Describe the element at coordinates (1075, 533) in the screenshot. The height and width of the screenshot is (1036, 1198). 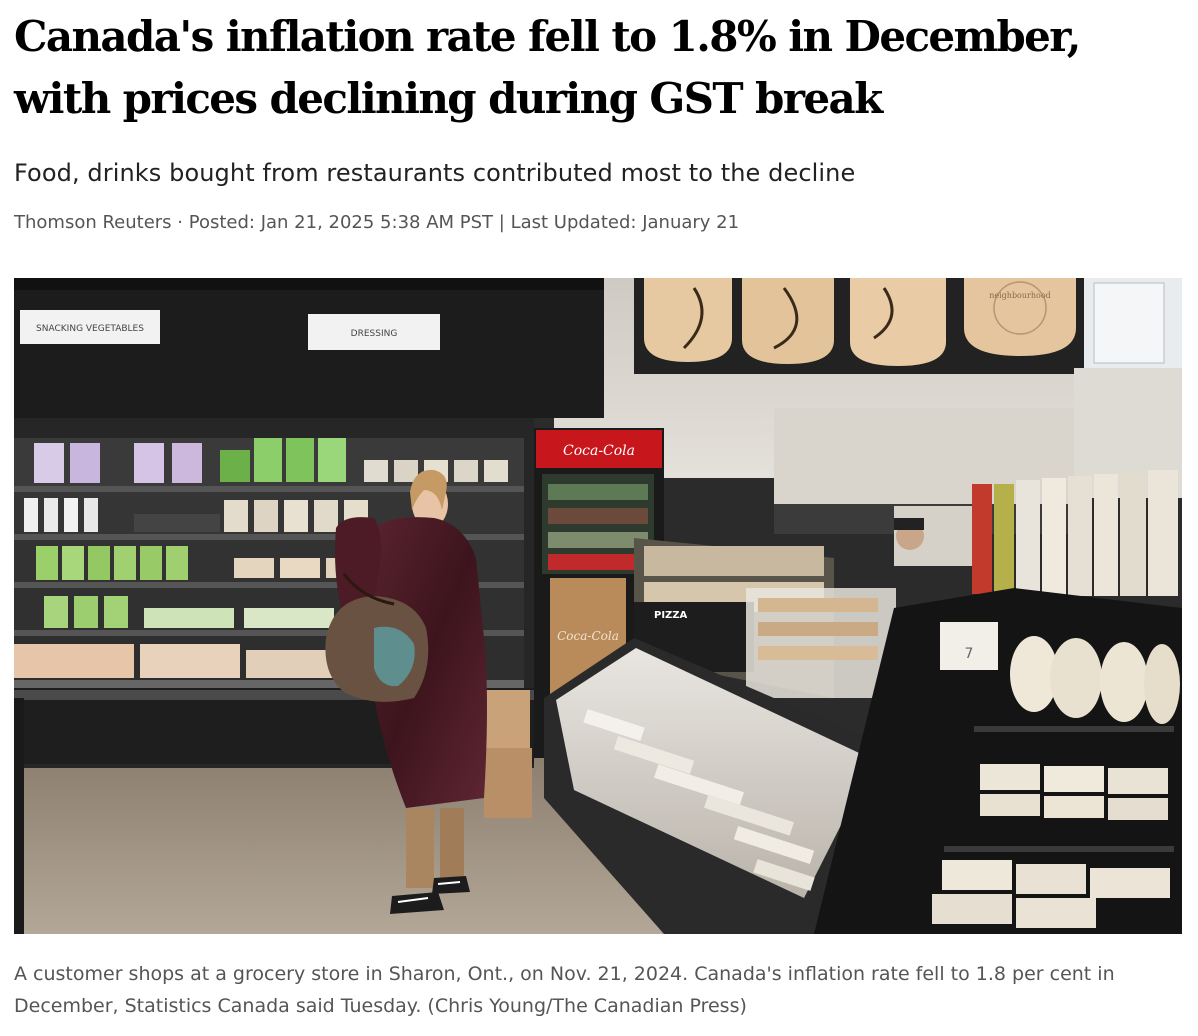
I see `snack-packages` at that location.